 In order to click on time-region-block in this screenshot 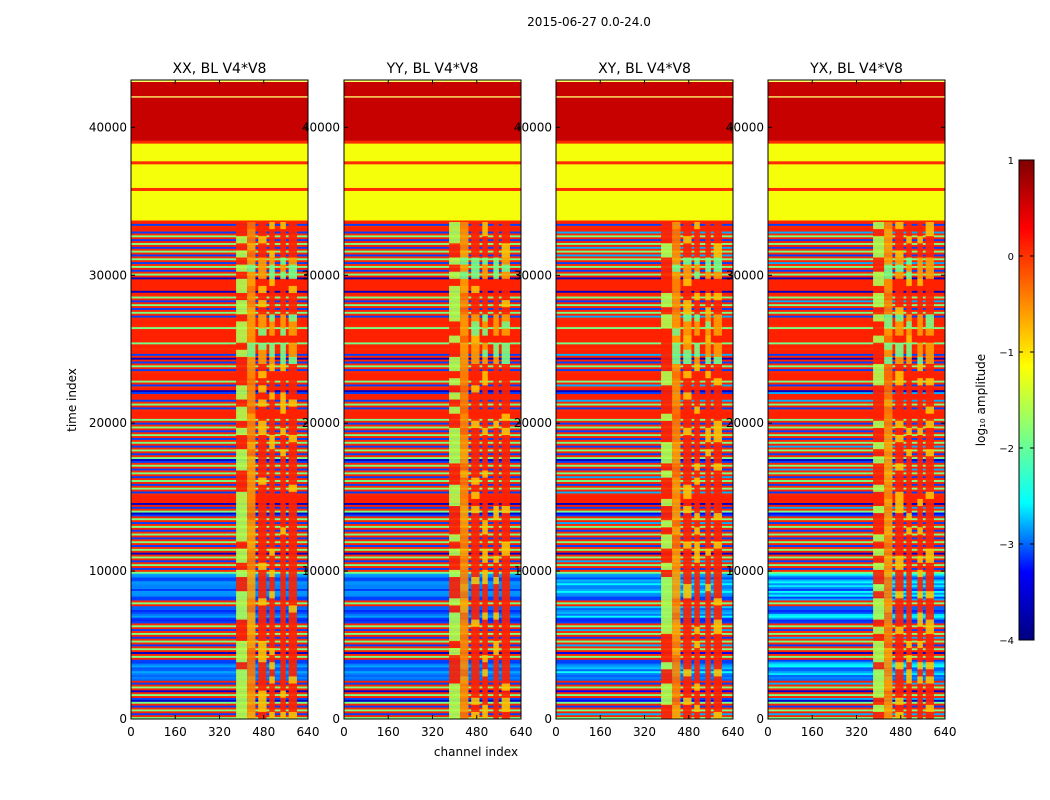, I will do `click(432, 205)`.